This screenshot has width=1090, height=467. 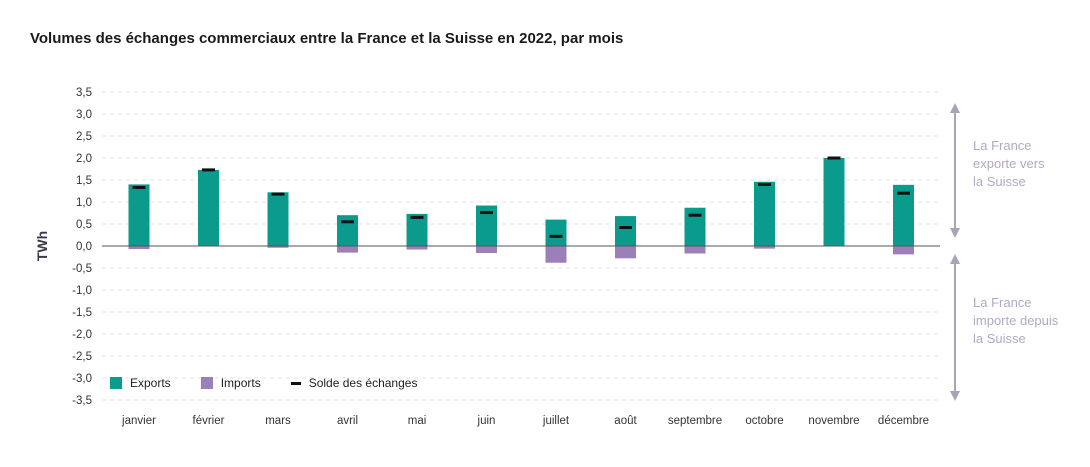 I want to click on x-tick-label: mars, so click(x=278, y=421).